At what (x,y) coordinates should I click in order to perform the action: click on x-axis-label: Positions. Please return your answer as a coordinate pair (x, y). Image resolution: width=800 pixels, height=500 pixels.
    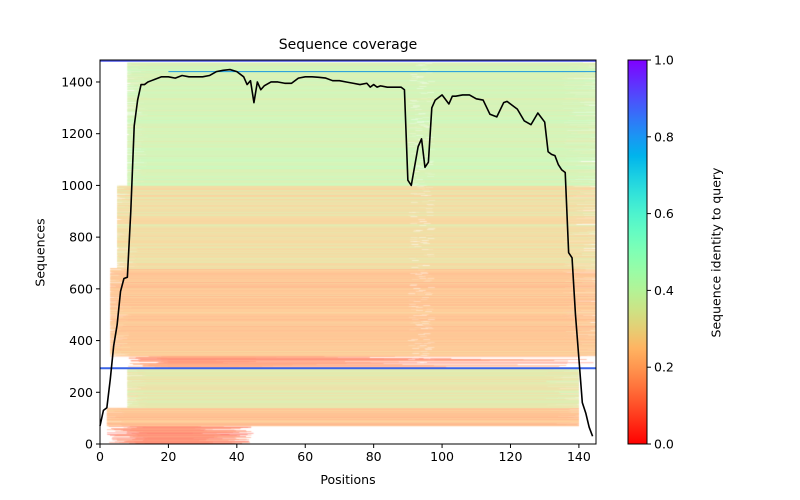
    Looking at the image, I should click on (348, 479).